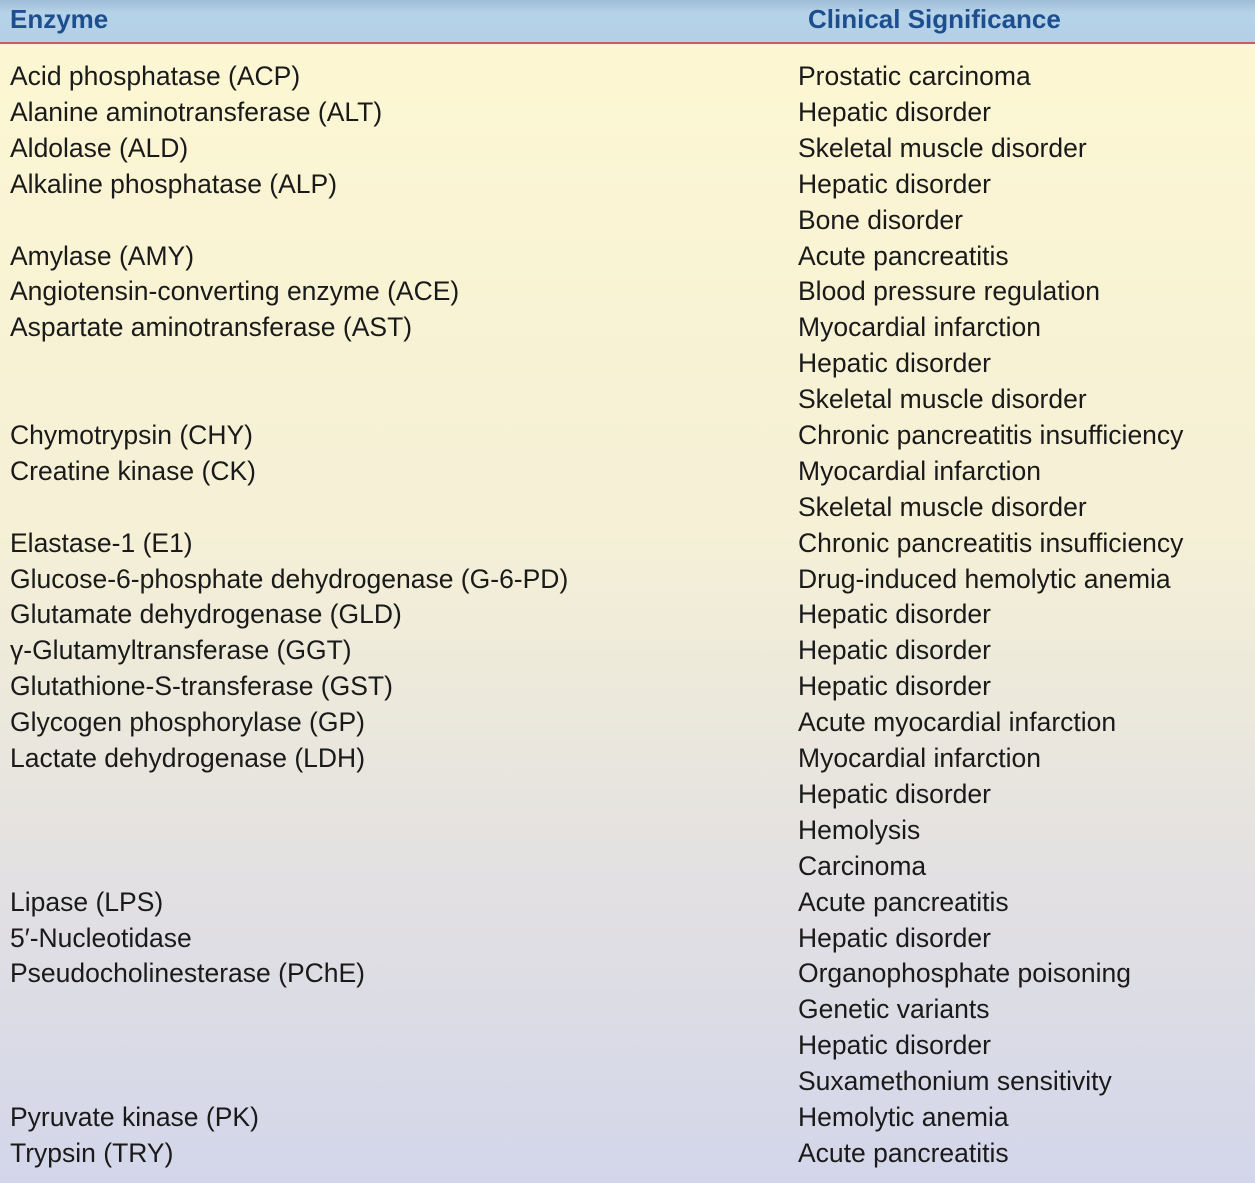 This screenshot has width=1255, height=1183. What do you see at coordinates (964, 973) in the screenshot?
I see `significance-item: Organophosphate poisoning` at bounding box center [964, 973].